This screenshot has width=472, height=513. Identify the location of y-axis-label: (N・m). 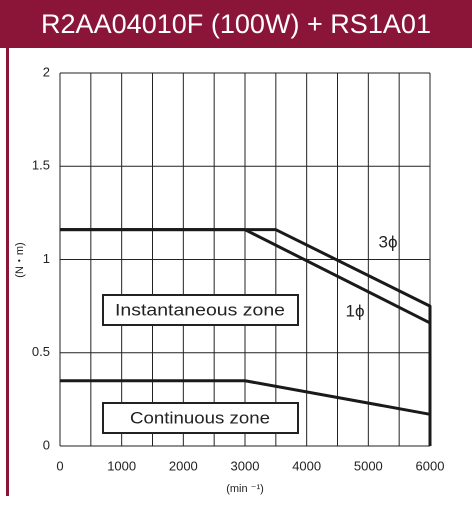
(20, 259).